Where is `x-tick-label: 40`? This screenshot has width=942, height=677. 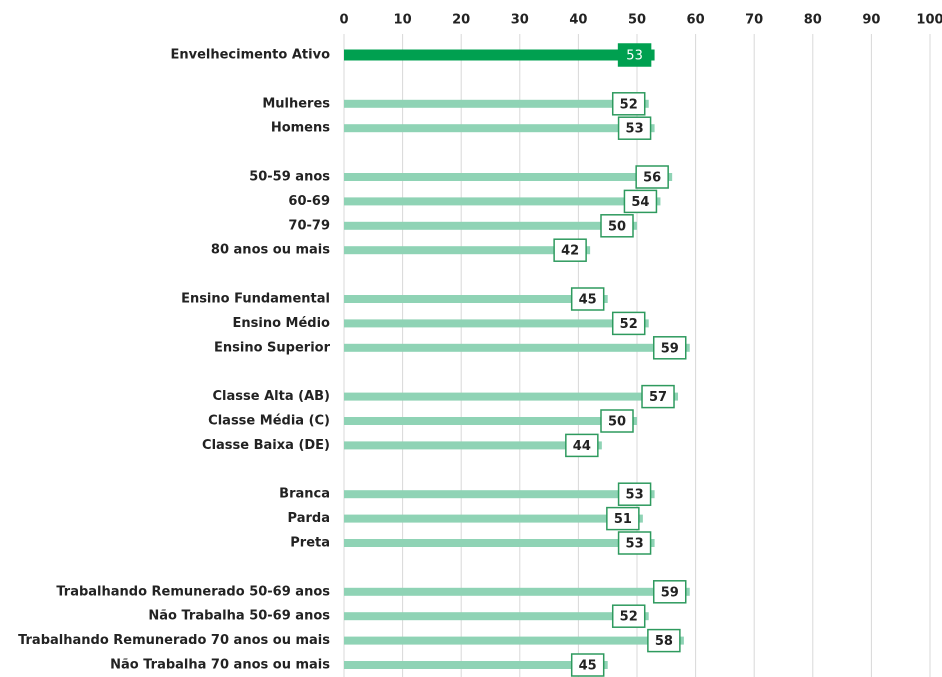 x-tick-label: 40 is located at coordinates (578, 20).